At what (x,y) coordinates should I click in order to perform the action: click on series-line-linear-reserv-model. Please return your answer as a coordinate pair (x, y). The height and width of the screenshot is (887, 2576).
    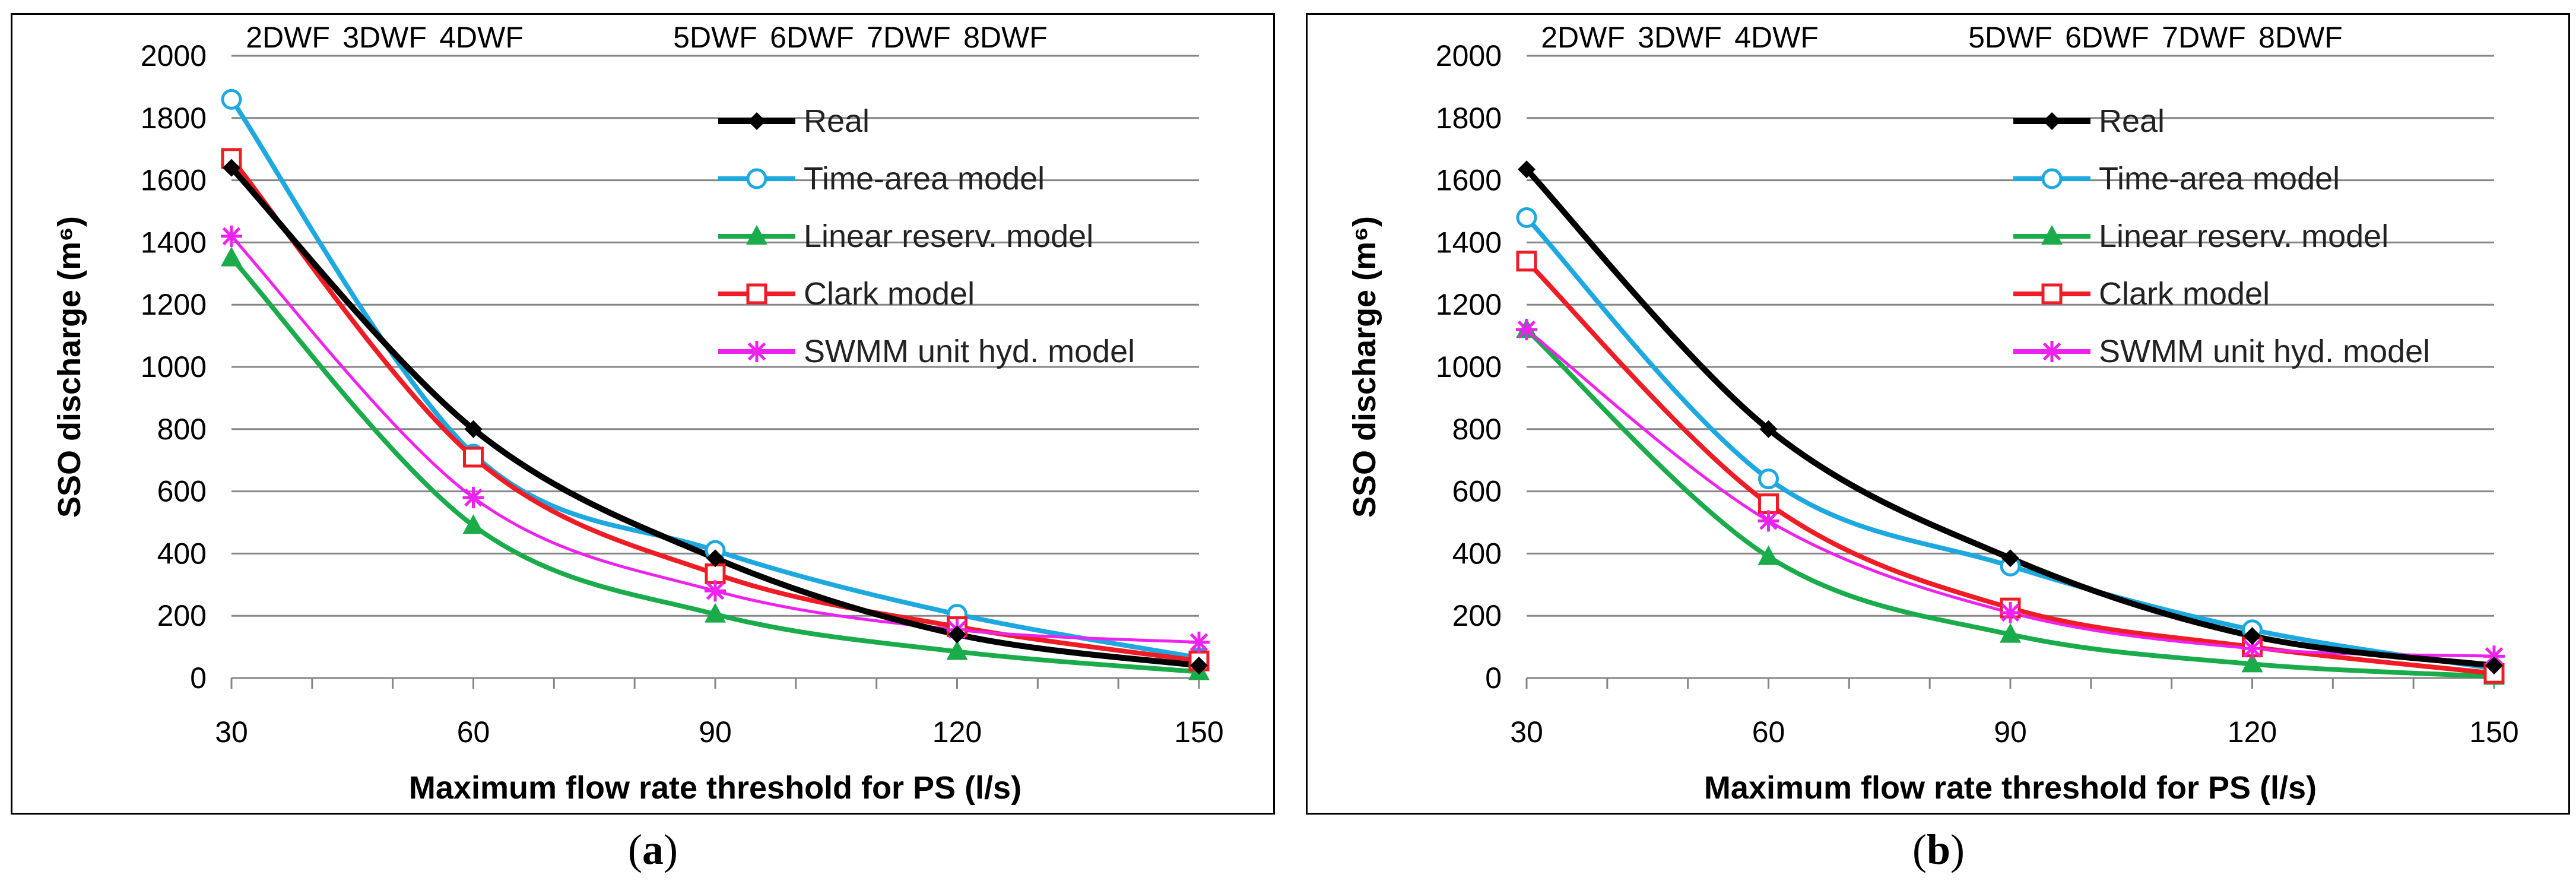
    Looking at the image, I should click on (2010, 503).